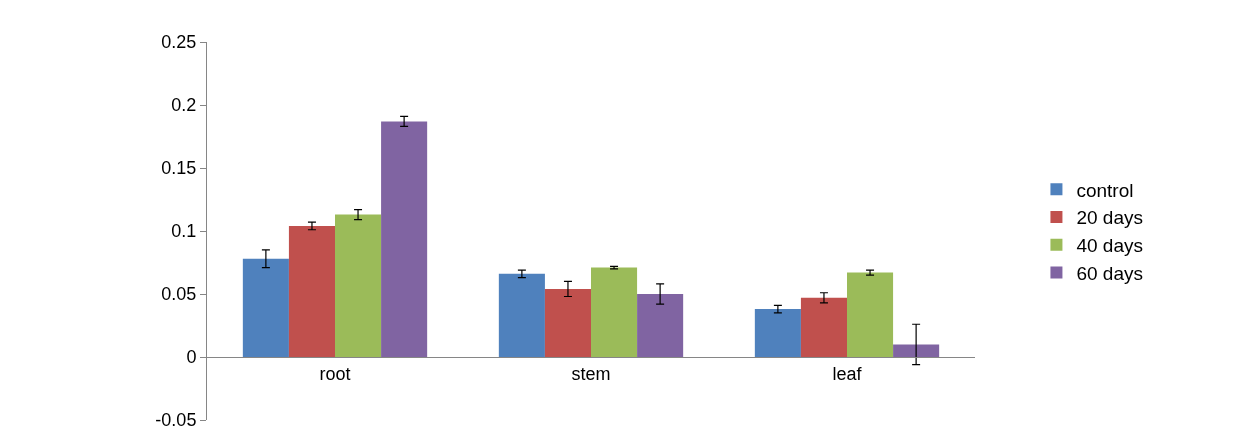 This screenshot has height=442, width=1248. What do you see at coordinates (1109, 246) in the screenshot?
I see `legend-label: 40 days` at bounding box center [1109, 246].